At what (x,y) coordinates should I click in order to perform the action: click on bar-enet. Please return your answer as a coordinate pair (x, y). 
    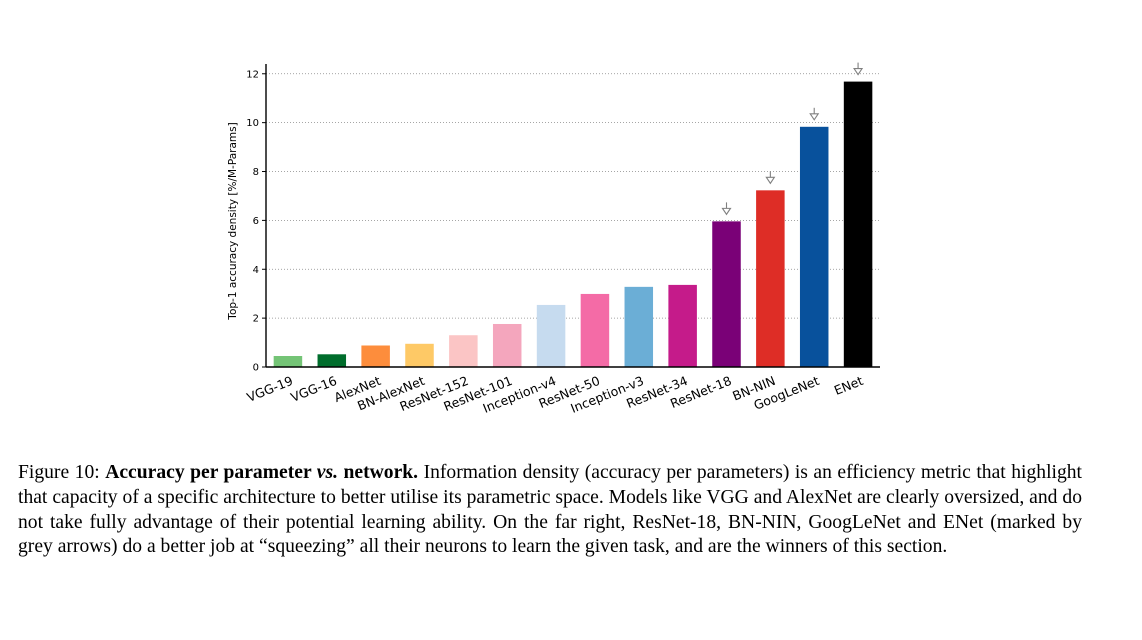
    Looking at the image, I should click on (858, 224).